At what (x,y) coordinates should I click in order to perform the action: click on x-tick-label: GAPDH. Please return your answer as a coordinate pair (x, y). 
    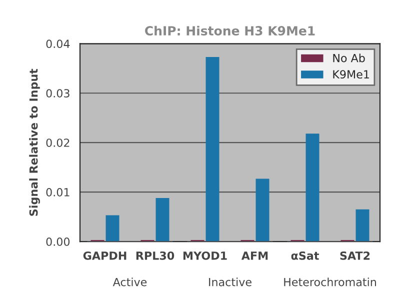
    Looking at the image, I should click on (104, 255).